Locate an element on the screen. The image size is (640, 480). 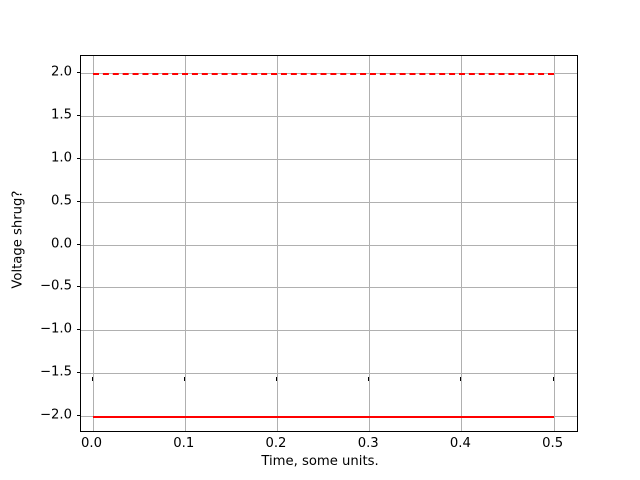
x-tick-label: 0.4 is located at coordinates (460, 443).